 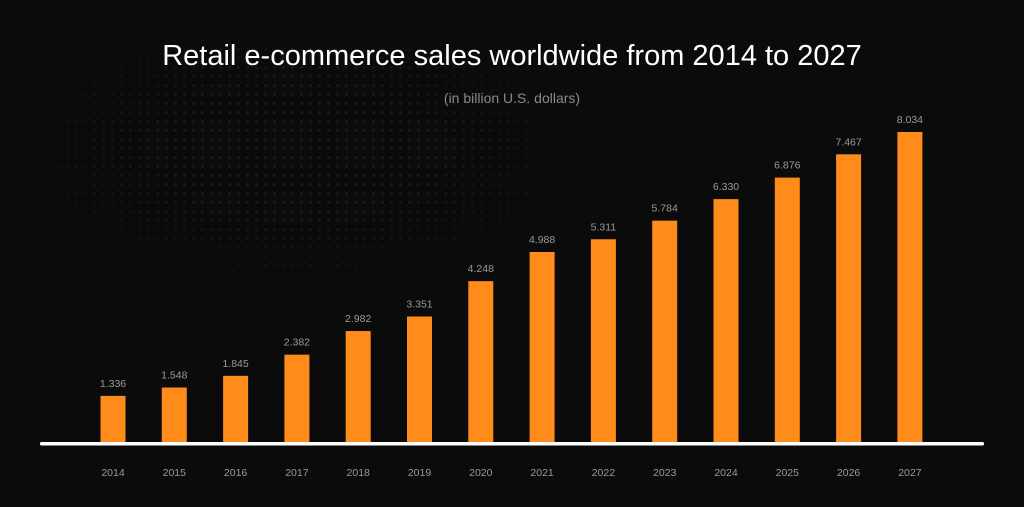 I want to click on bar-2020, so click(x=481, y=362).